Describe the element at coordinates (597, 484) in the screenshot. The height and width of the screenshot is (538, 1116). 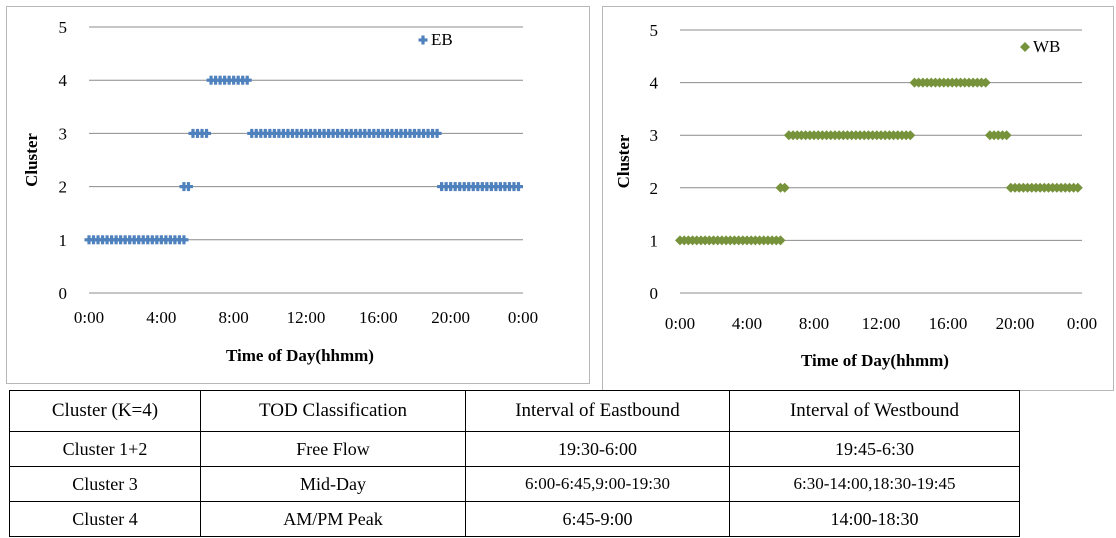
I see `cell-eastbound: 6:00-6:45,9:00-19:30` at that location.